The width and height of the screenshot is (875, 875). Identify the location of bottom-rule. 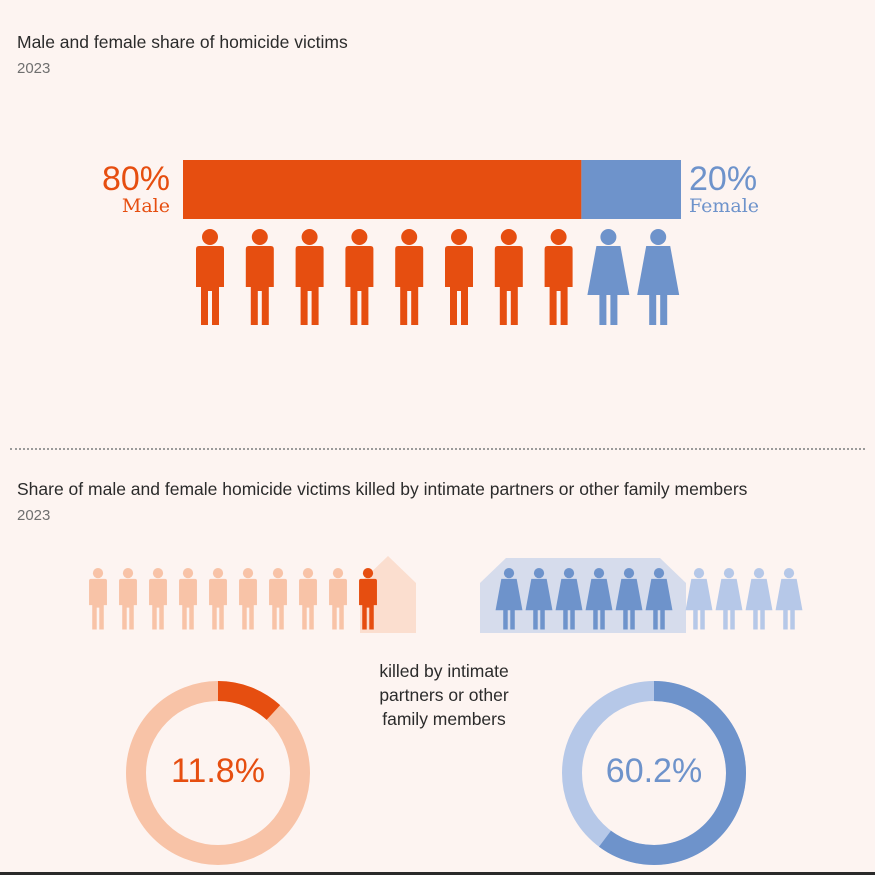
(437, 873).